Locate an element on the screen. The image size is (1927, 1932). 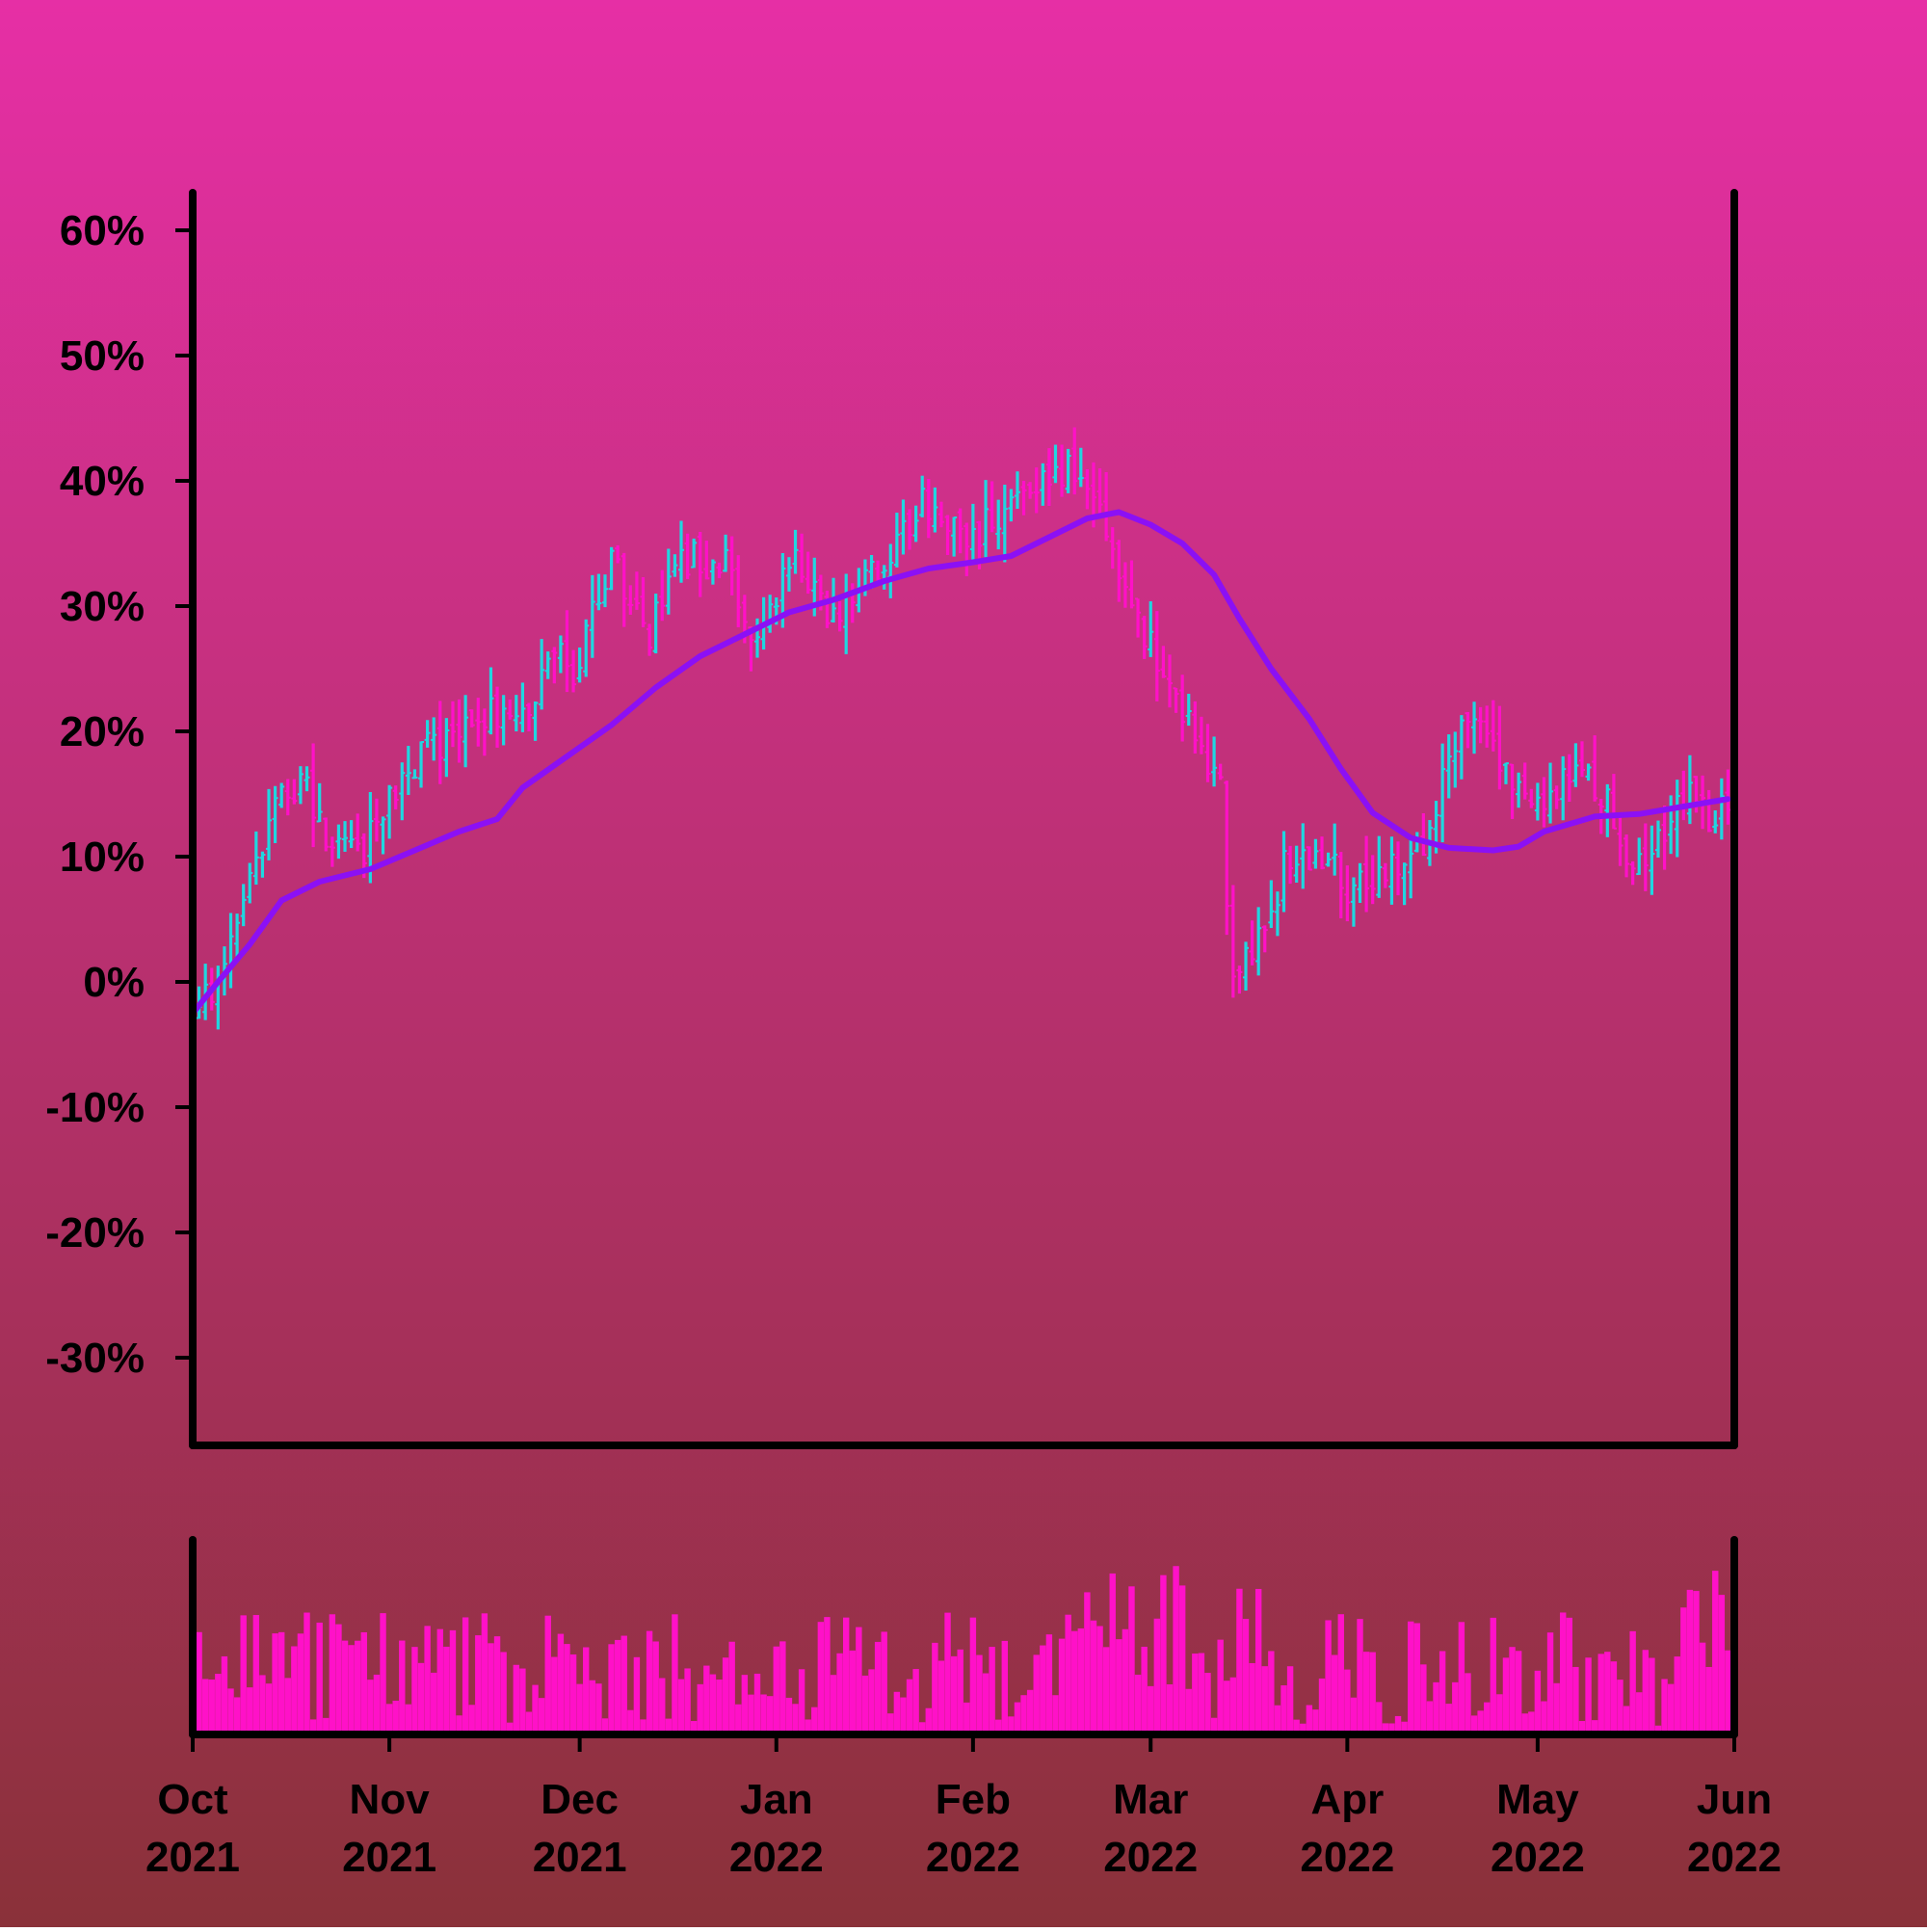
y-tick-label: 20% is located at coordinates (103, 731).